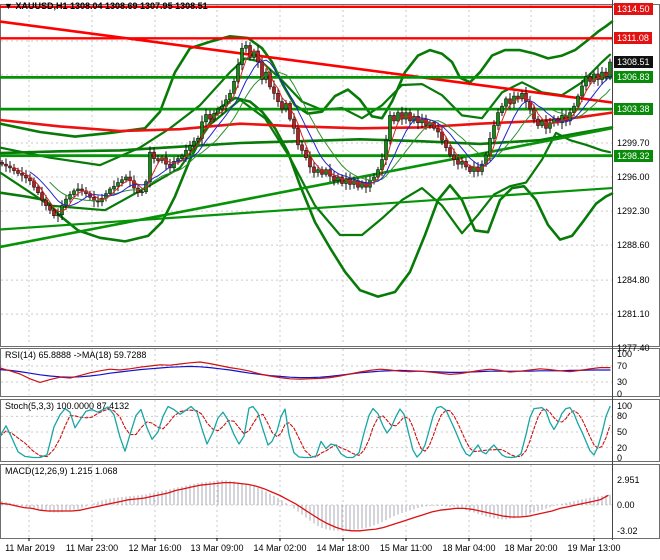 The height and width of the screenshot is (560, 660). What do you see at coordinates (625, 354) in the screenshot?
I see `rsi-scale-label: 100` at bounding box center [625, 354].